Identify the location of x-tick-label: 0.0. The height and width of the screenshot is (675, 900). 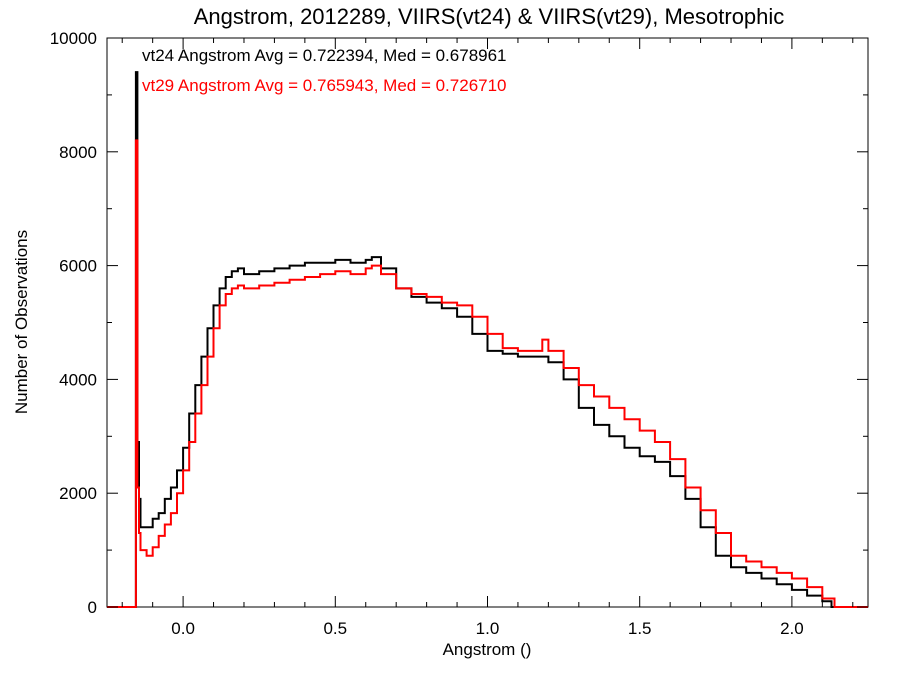
(183, 628).